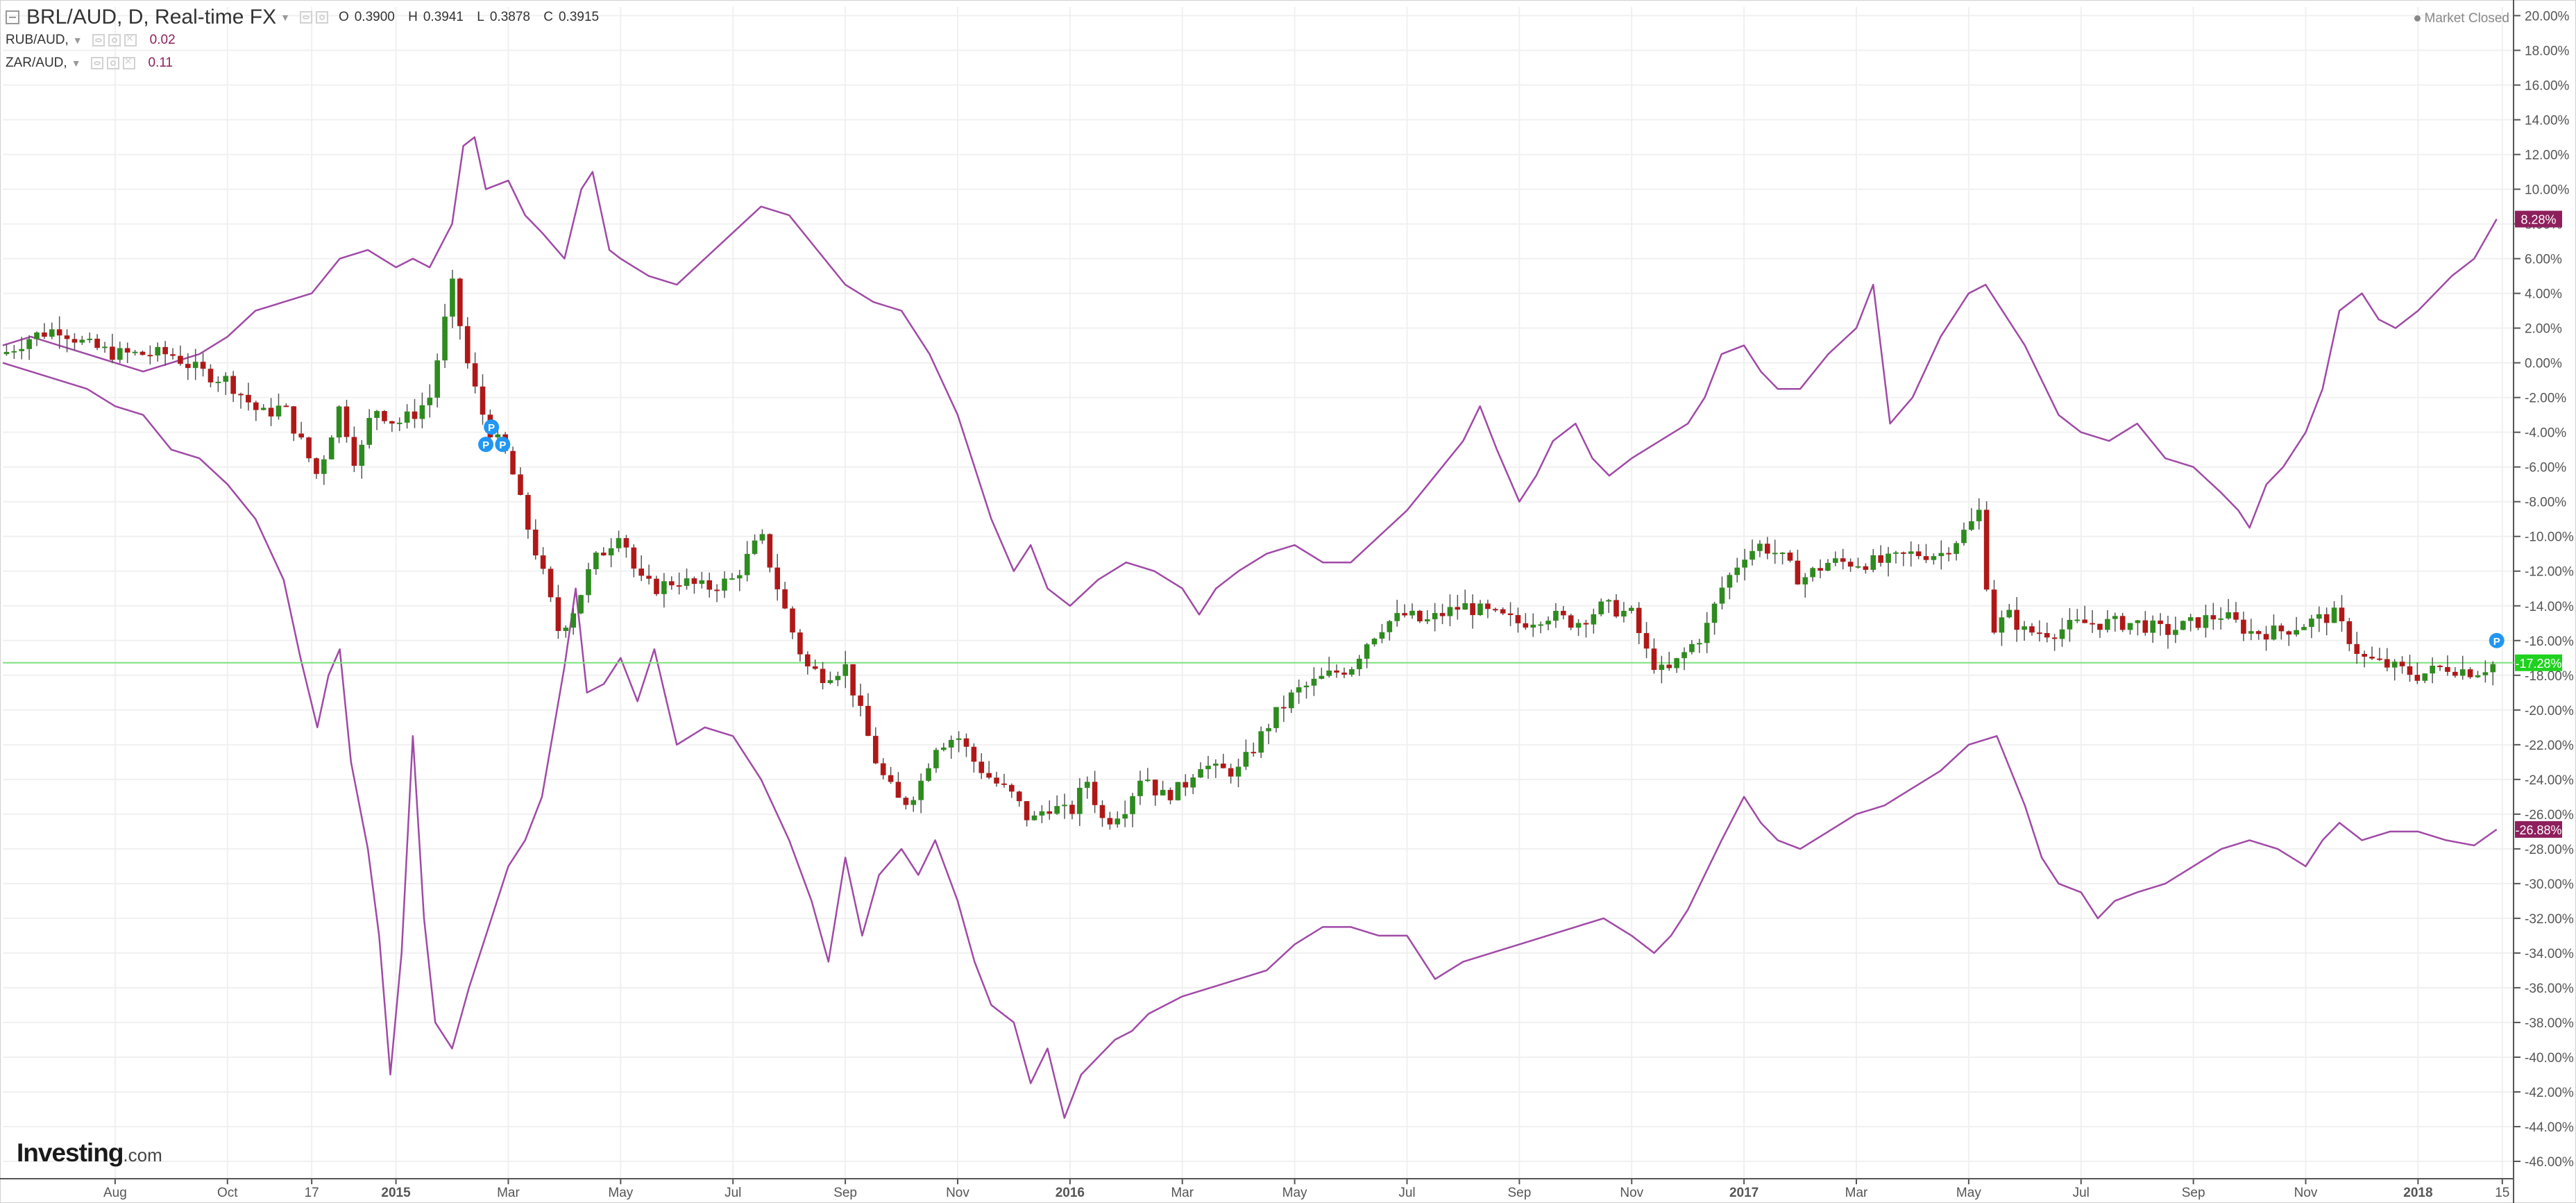 The width and height of the screenshot is (2576, 1203). Describe the element at coordinates (90, 1153) in the screenshot. I see `investing-logo: Investing.com` at that location.